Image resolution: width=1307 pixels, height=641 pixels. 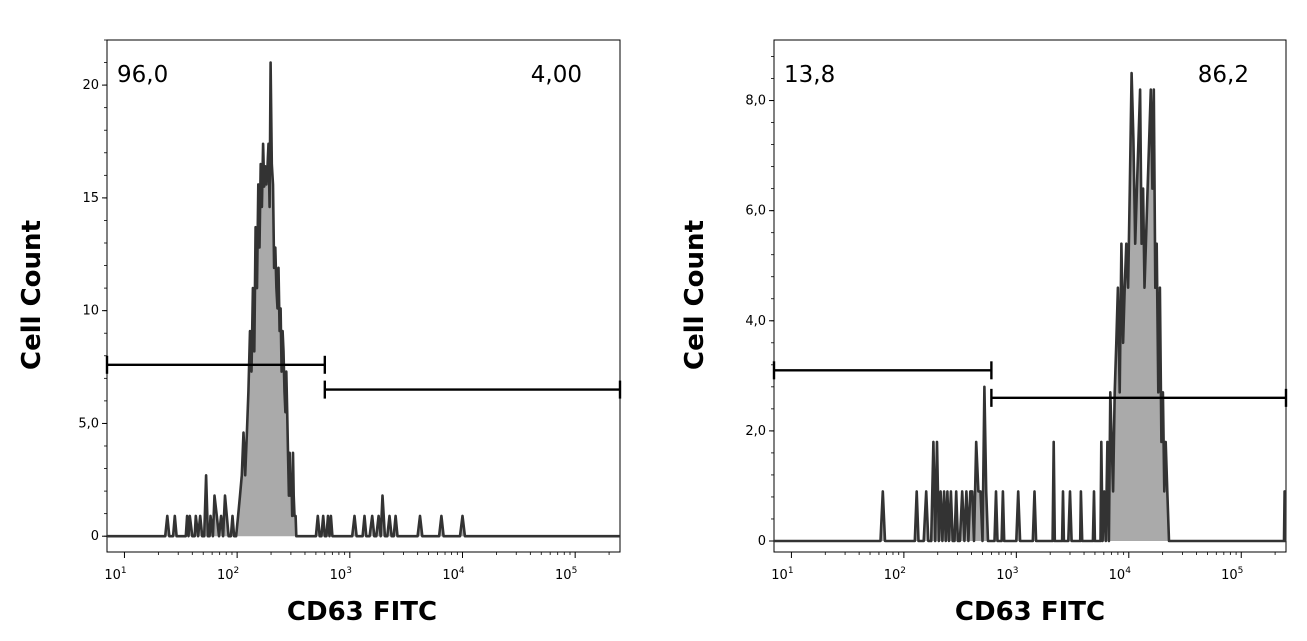 I want to click on y-tick-label: 15, so click(x=90, y=198).